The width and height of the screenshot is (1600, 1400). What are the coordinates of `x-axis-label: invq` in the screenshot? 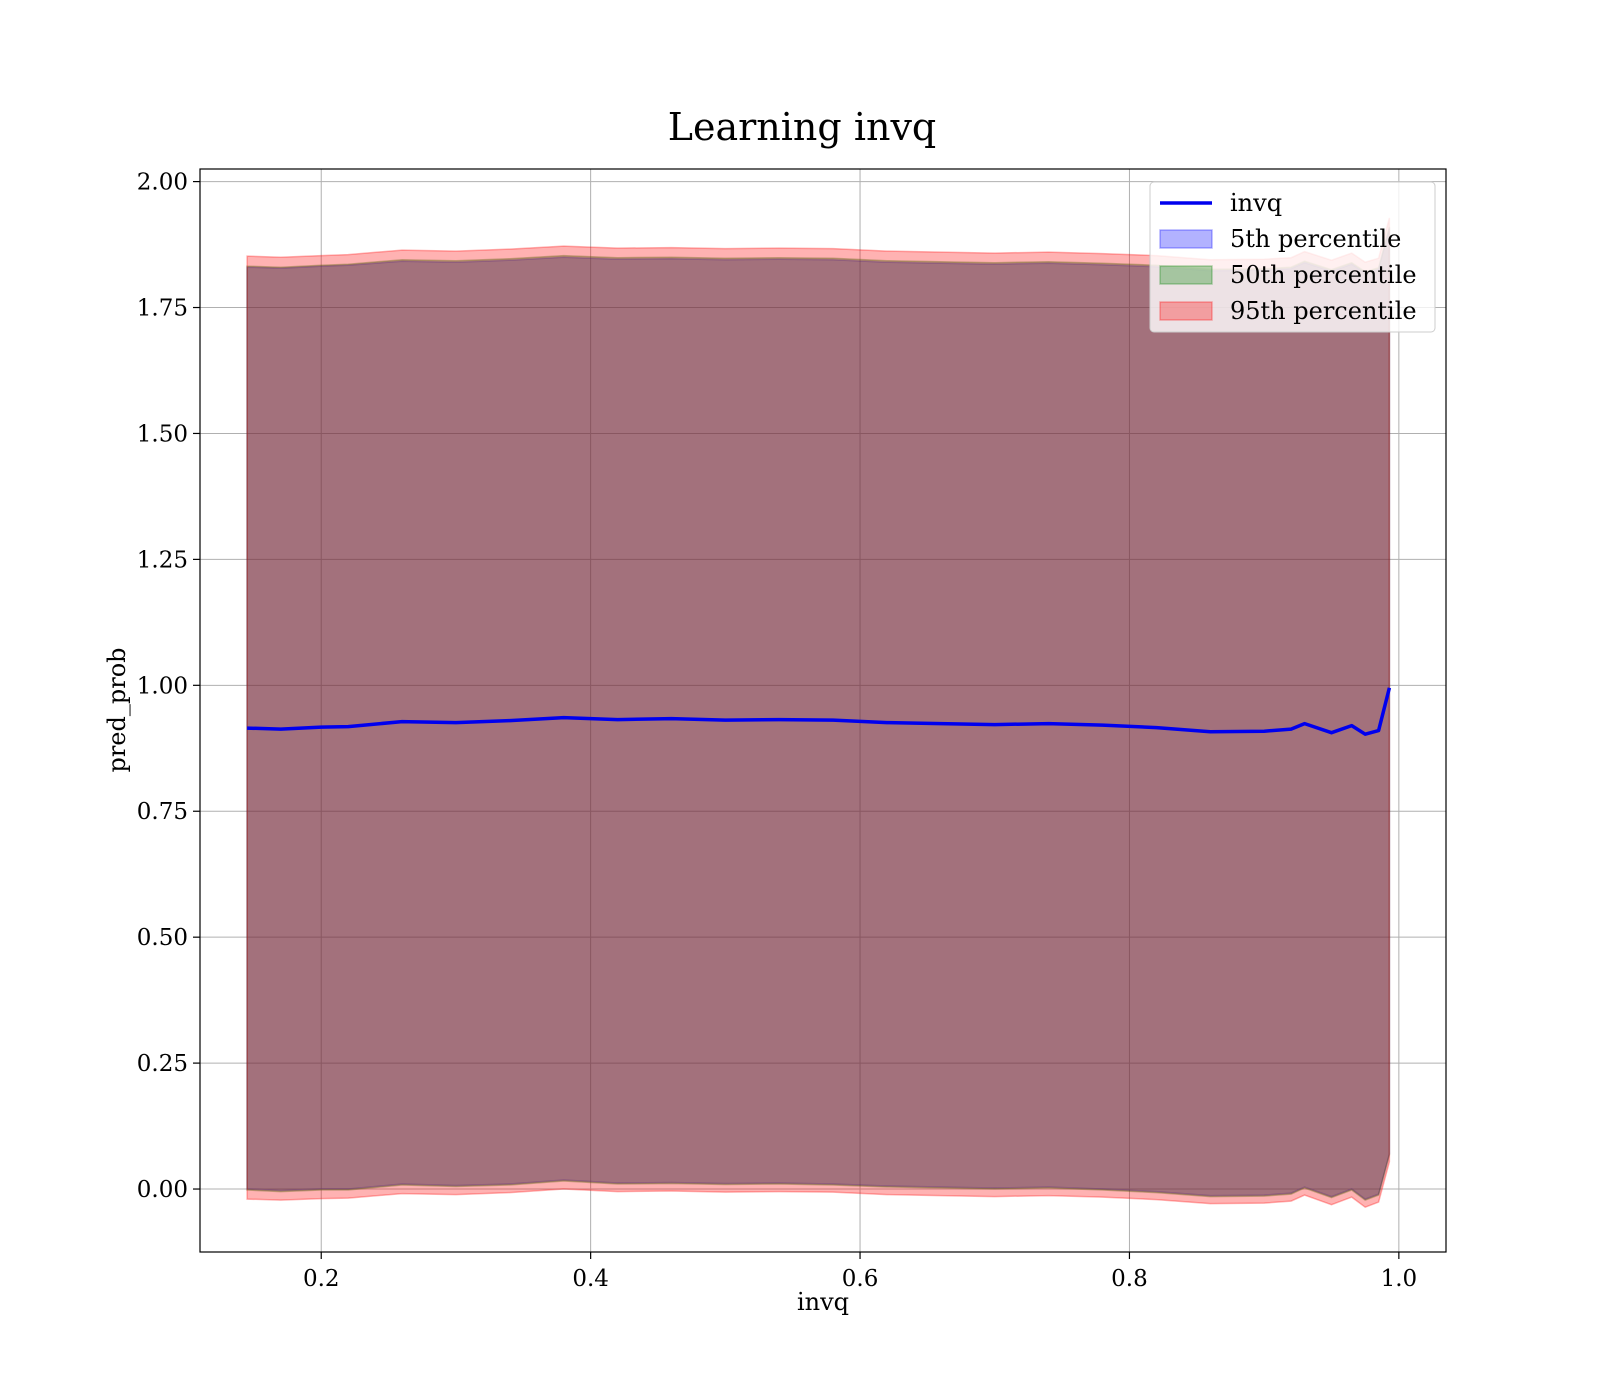 It's located at (823, 1302).